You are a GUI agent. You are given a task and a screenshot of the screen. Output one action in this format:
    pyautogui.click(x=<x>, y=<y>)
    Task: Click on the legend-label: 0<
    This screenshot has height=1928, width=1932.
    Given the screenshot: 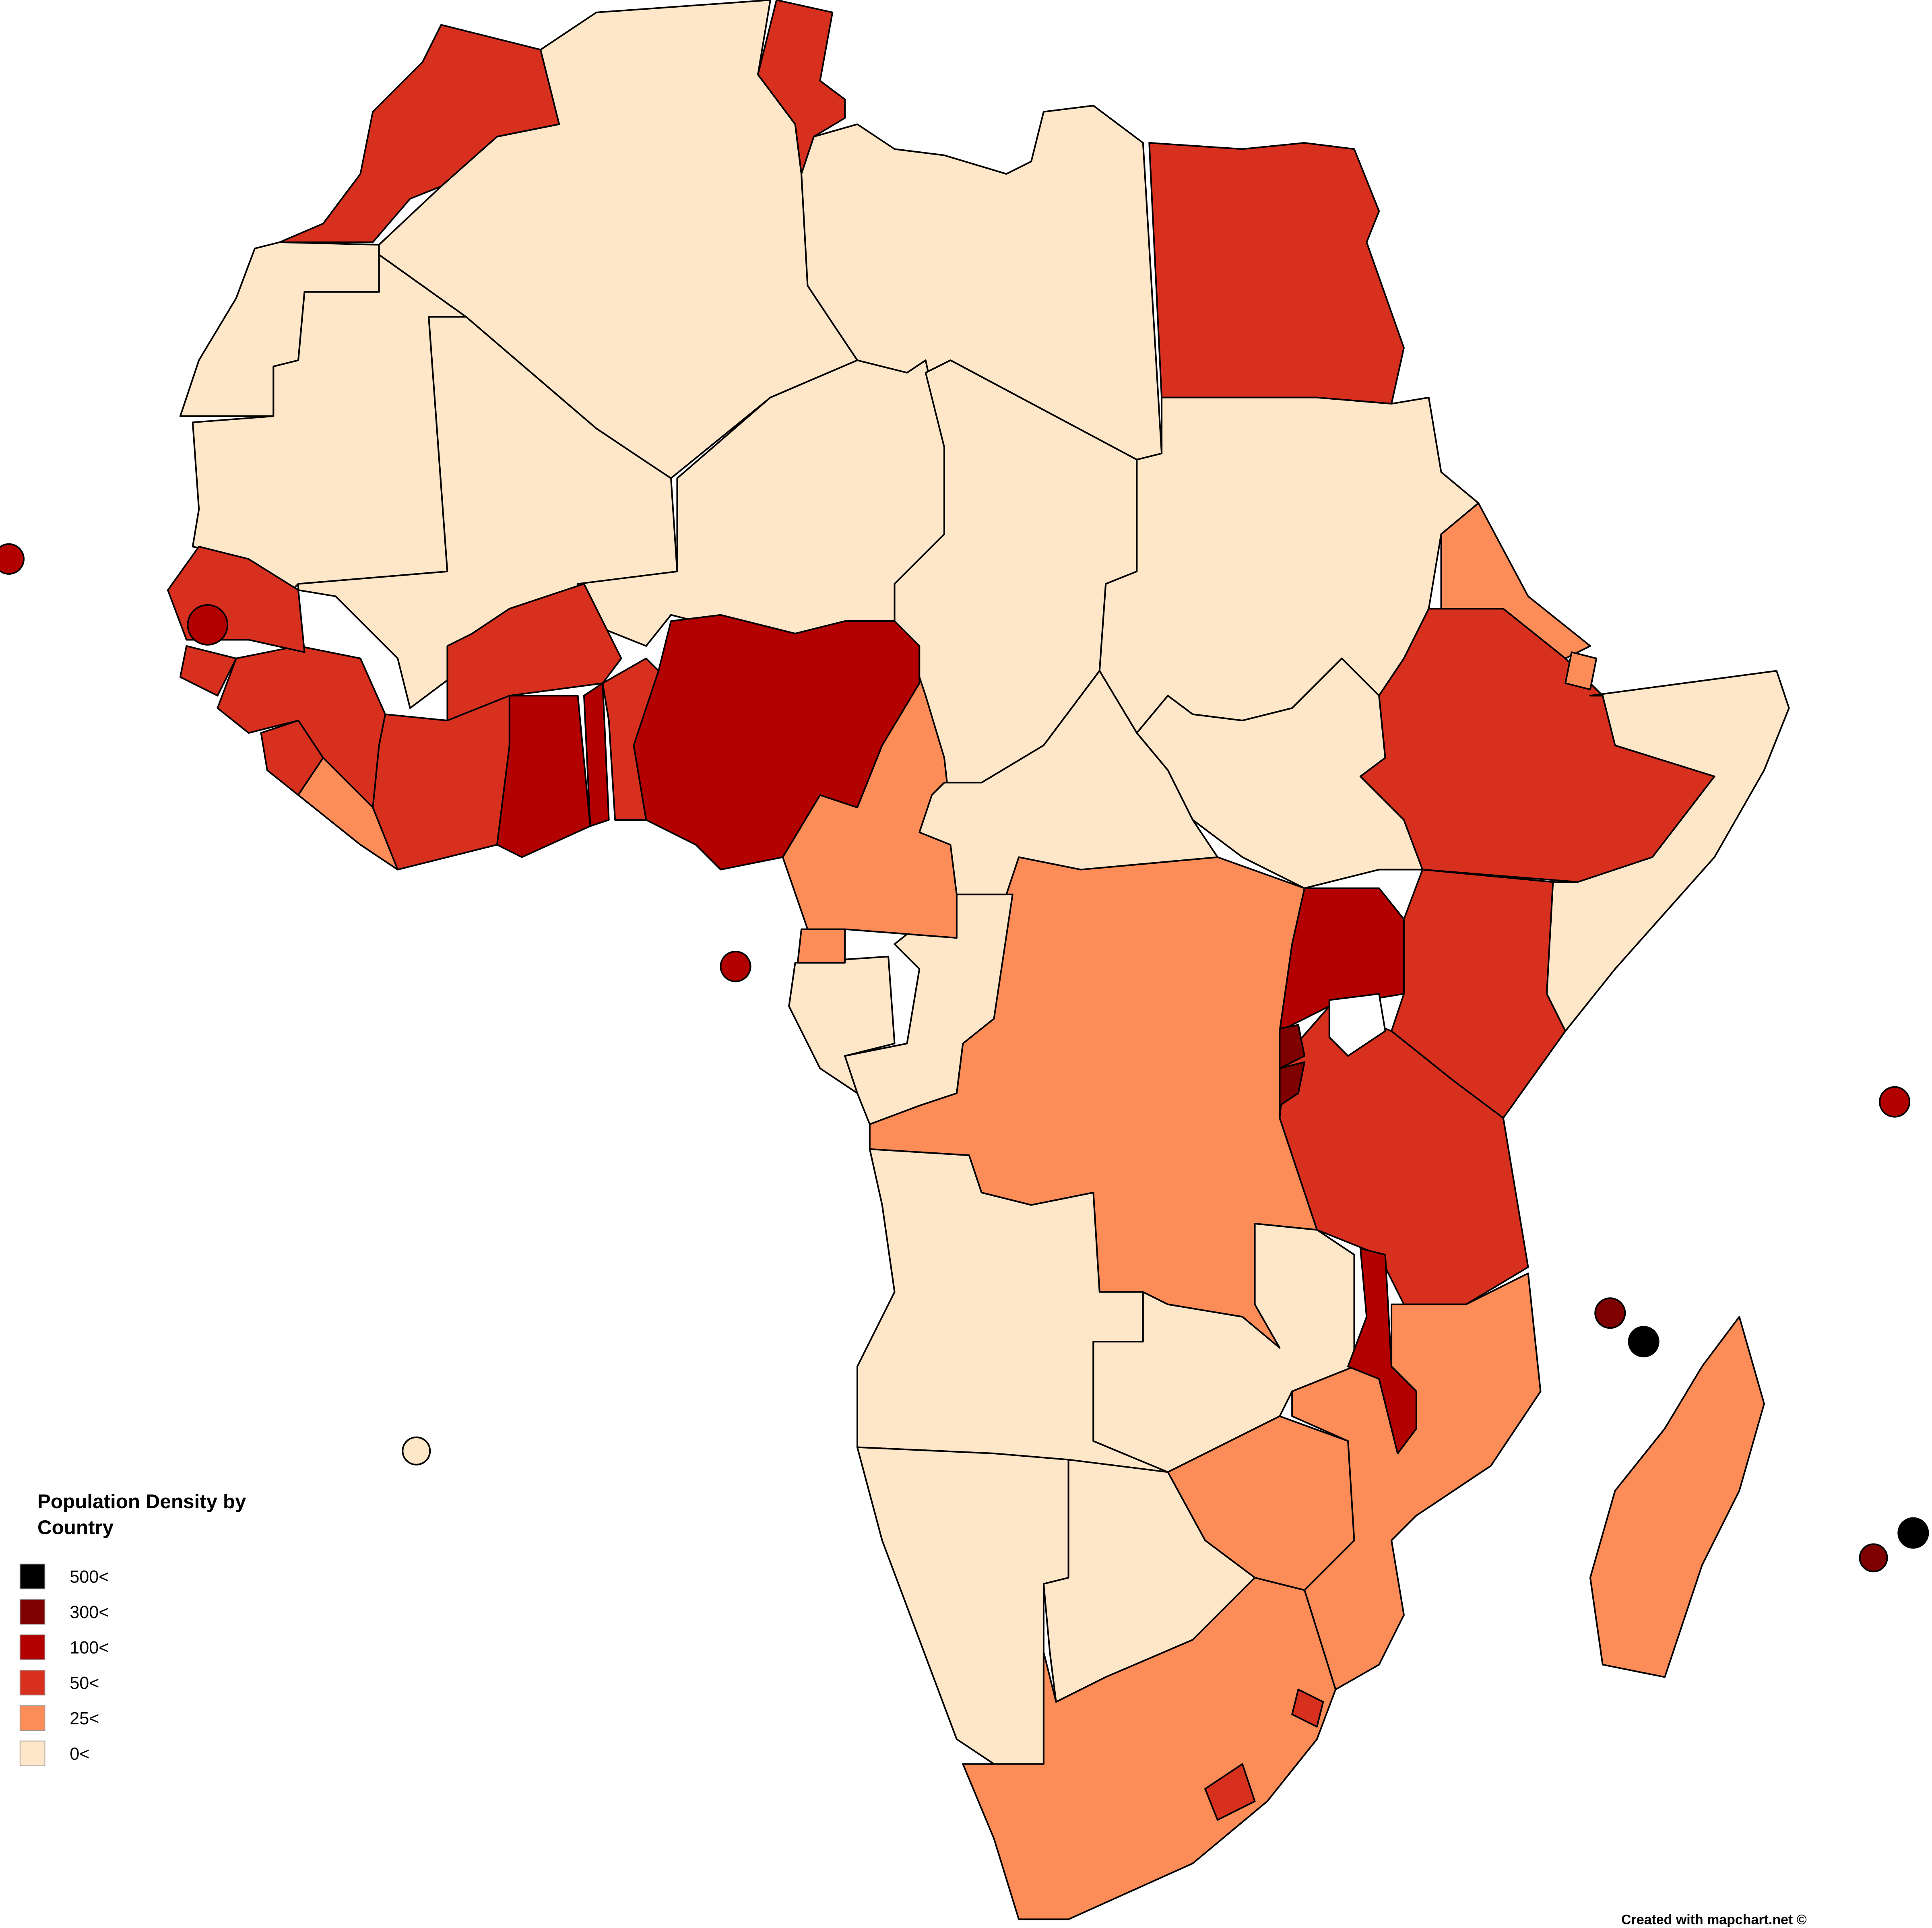 What is the action you would take?
    pyautogui.click(x=79, y=1754)
    